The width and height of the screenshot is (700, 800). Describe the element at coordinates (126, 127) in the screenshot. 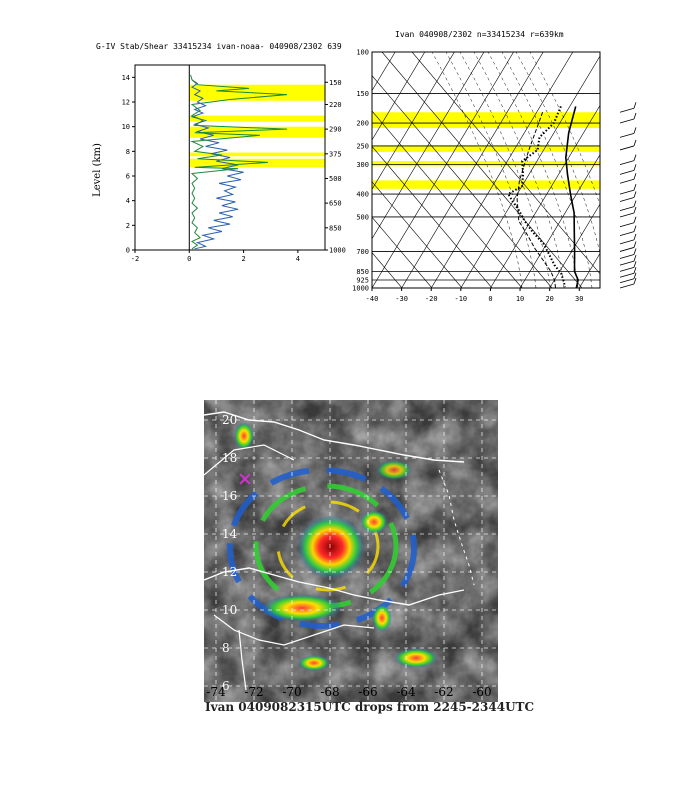

I see `y-tick-label: 10` at that location.